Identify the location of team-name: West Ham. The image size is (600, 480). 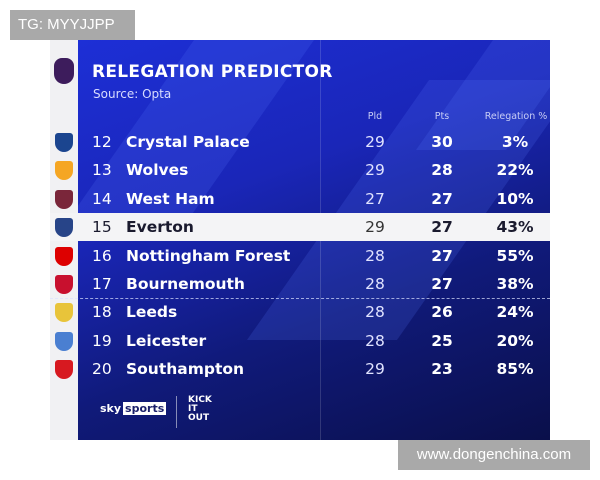
(170, 199).